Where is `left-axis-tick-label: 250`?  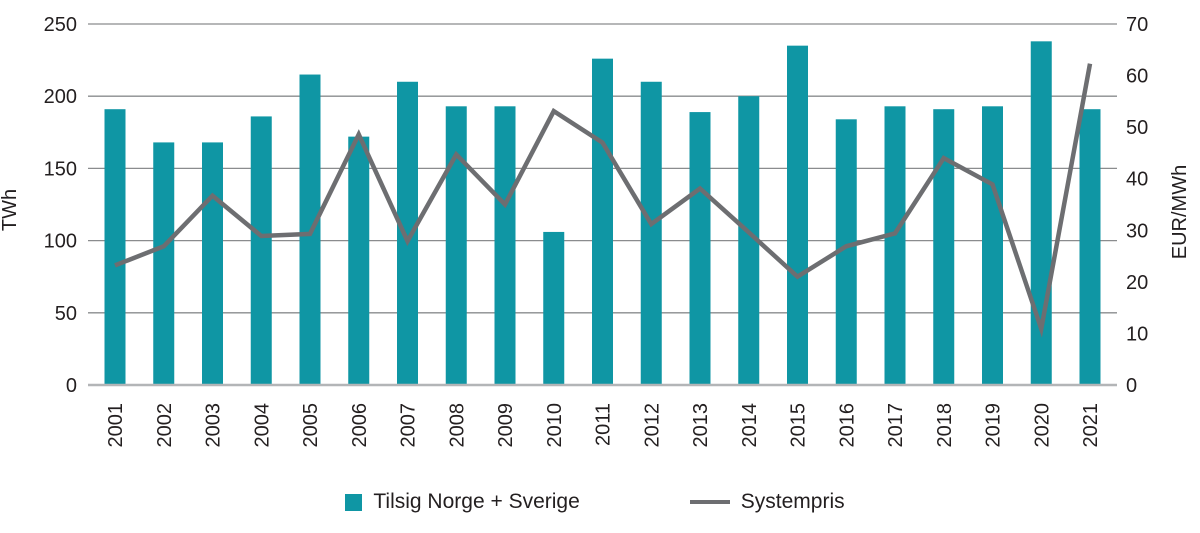
left-axis-tick-label: 250 is located at coordinates (60, 25).